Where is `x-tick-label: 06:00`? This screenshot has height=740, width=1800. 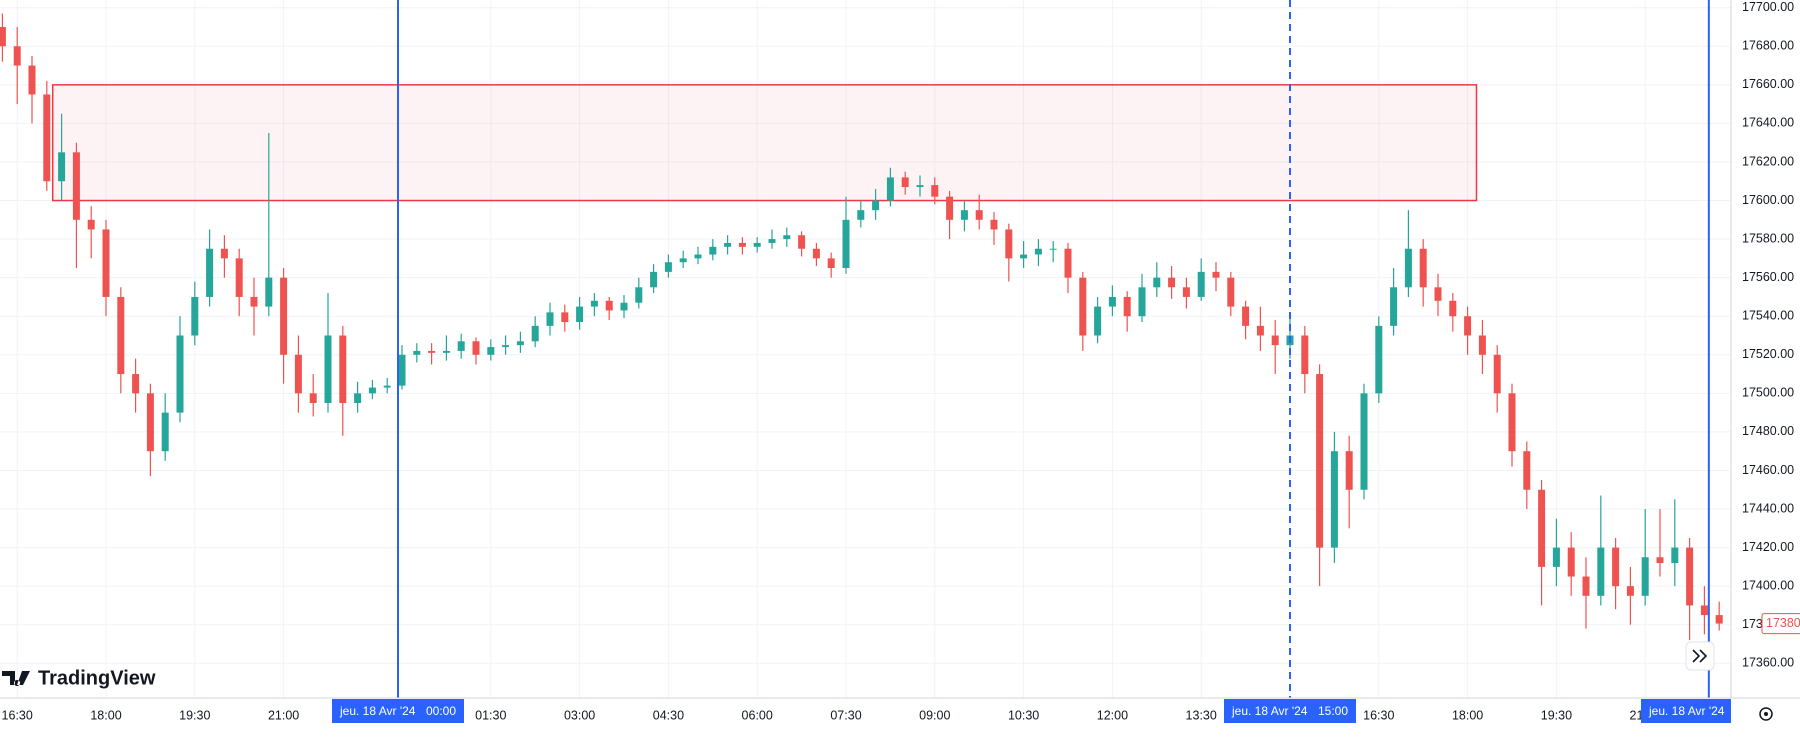
x-tick-label: 06:00 is located at coordinates (757, 715).